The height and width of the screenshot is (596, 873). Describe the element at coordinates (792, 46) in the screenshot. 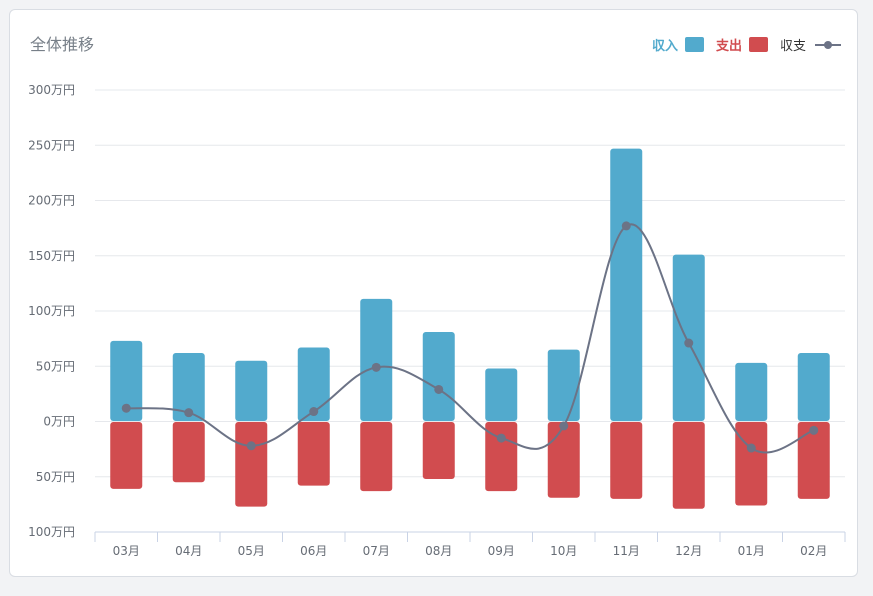

I see `legend-balance-label: 収支` at that location.